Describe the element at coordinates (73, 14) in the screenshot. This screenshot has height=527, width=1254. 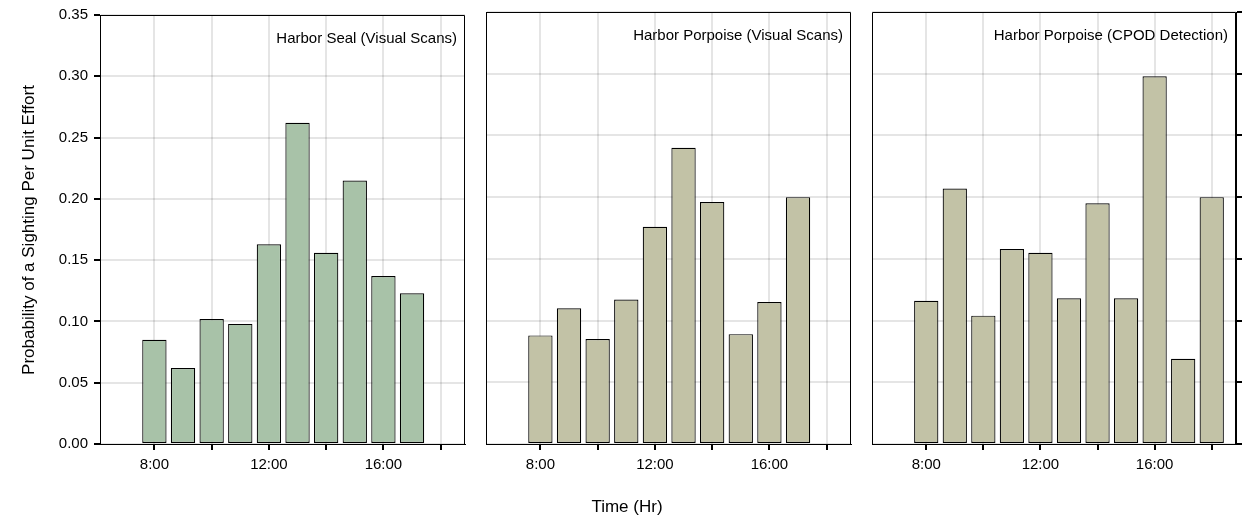
I see `y-tick-label: 0.35` at that location.